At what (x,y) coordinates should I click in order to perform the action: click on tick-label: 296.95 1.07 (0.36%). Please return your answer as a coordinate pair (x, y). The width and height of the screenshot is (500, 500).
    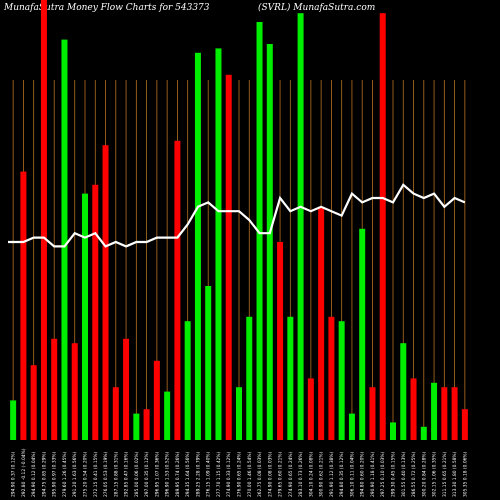
    Looking at the image, I should click on (157, 474).